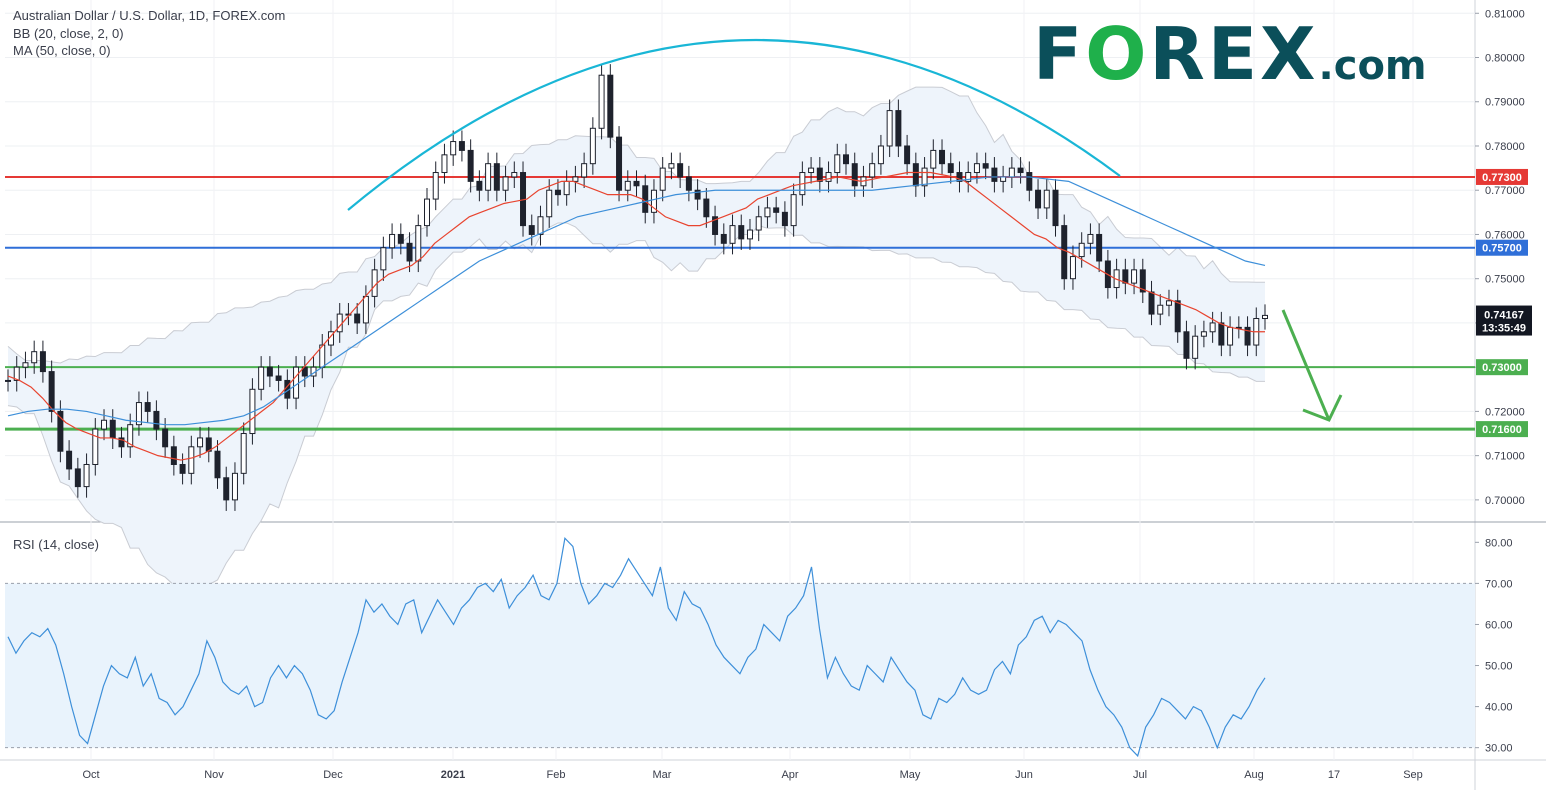  I want to click on x-tick-label: Jun, so click(1024, 775).